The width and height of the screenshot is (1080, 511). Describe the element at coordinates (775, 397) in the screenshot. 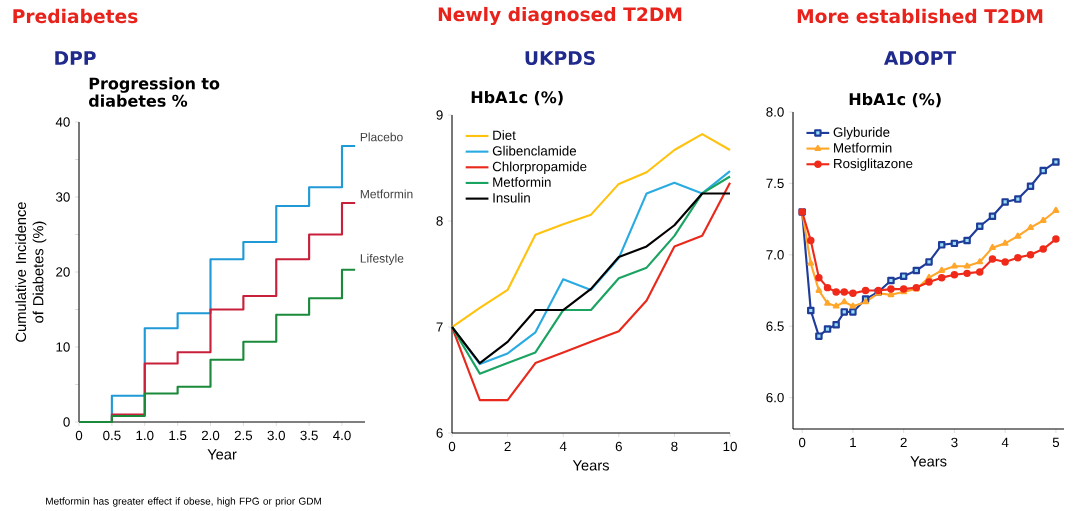

I see `y-tick-label: 6.0` at that location.